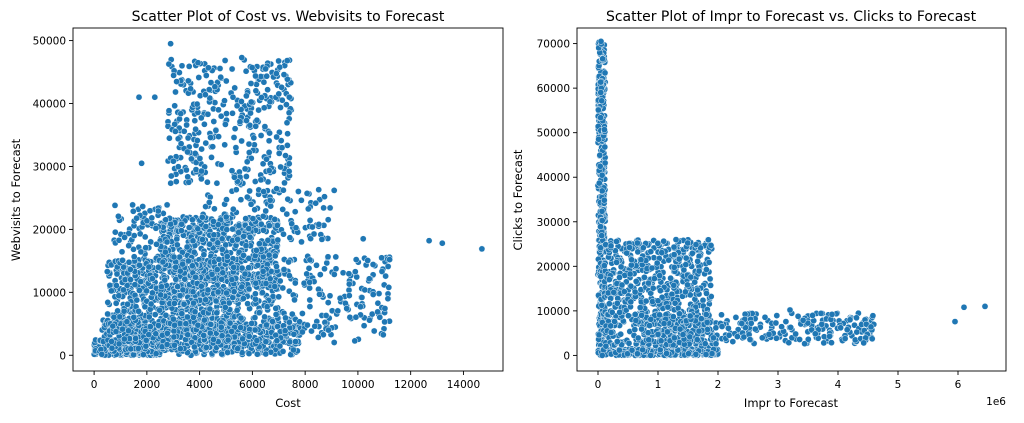 Image resolution: width=1024 pixels, height=423 pixels. Describe the element at coordinates (62, 356) in the screenshot. I see `y-tick-label: 0` at that location.